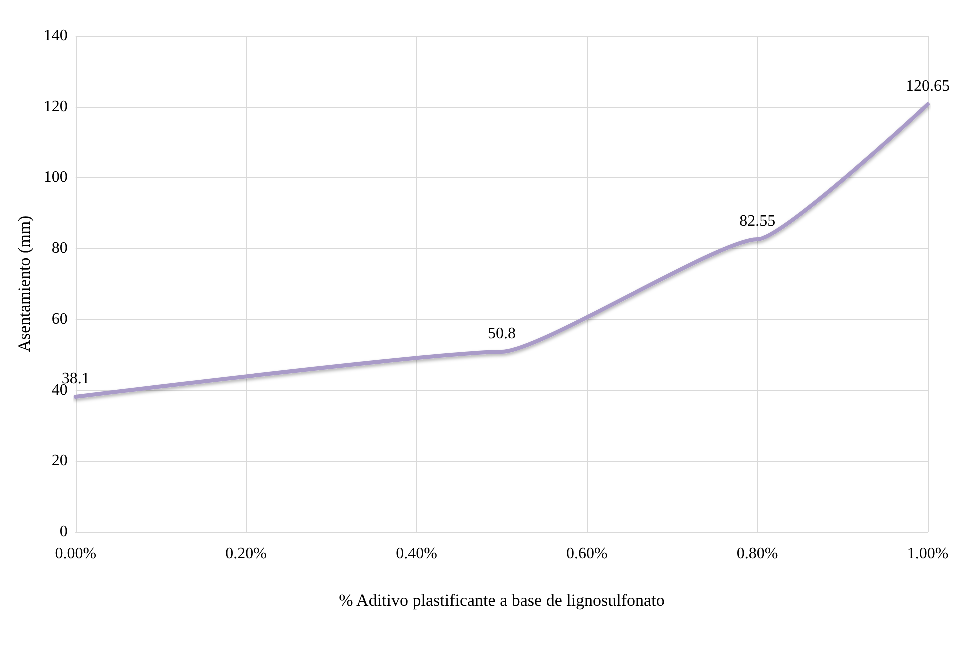  Describe the element at coordinates (56, 107) in the screenshot. I see `y-tick-label: 120` at that location.